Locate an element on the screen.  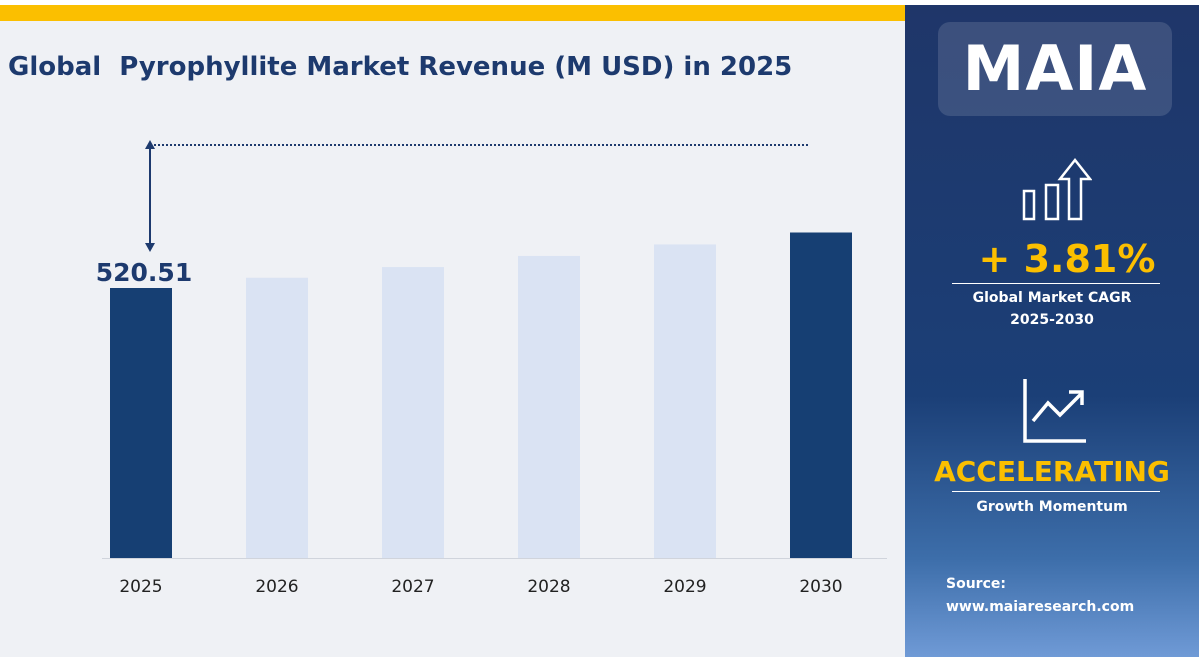
x-tick-label: 2028 is located at coordinates (548, 587).